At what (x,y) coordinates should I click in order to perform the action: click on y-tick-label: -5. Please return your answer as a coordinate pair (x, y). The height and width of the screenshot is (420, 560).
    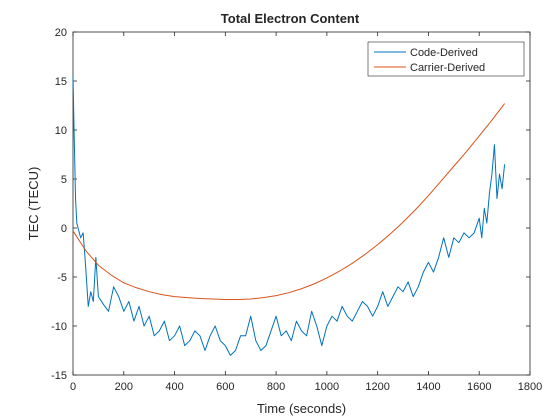
    Looking at the image, I should click on (62, 278).